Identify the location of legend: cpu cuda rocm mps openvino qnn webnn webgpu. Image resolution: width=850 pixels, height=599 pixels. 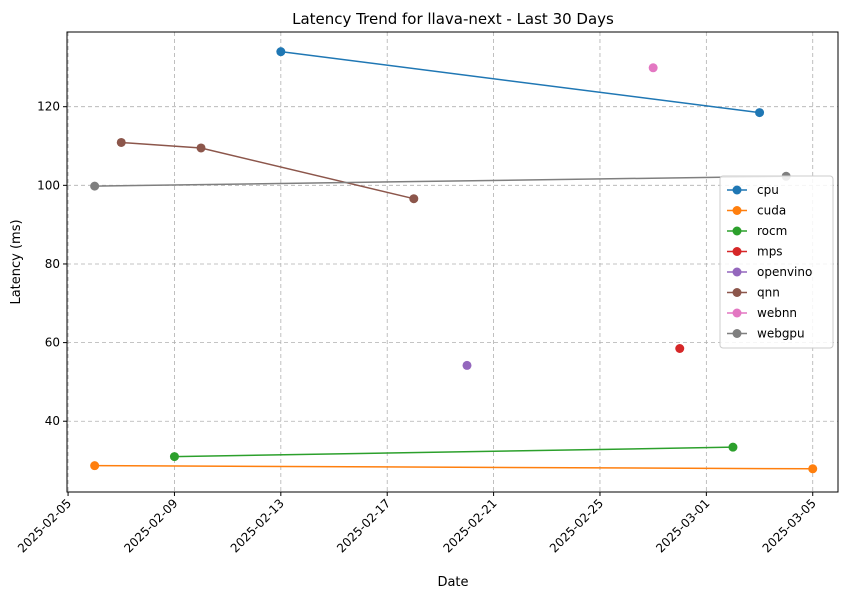
(776, 262).